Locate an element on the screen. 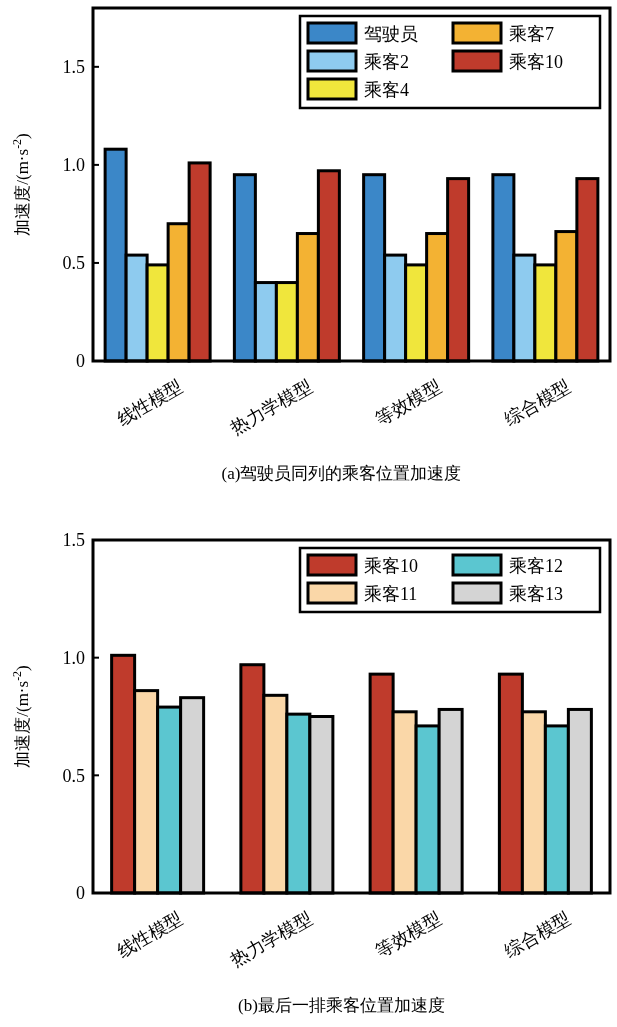  legend-label: 乘客13 is located at coordinates (536, 594).